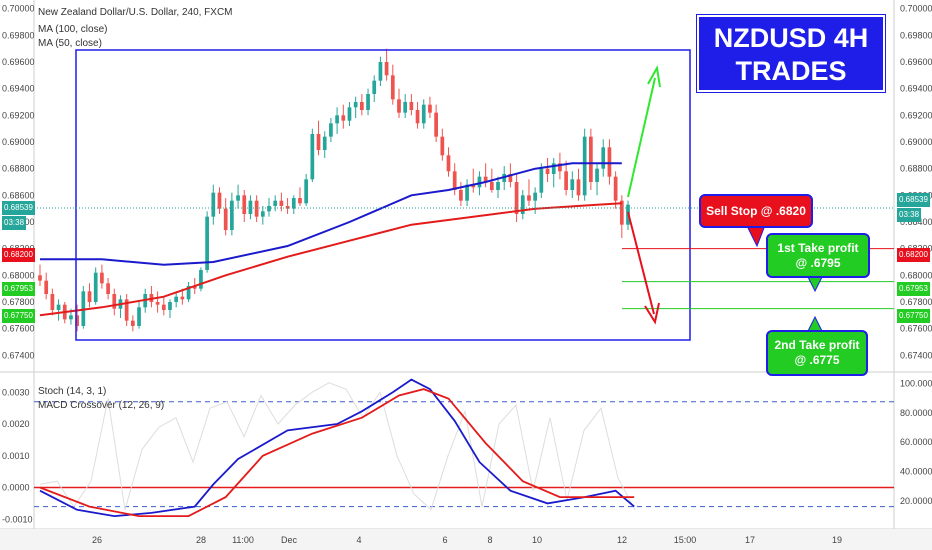 This screenshot has height=550, width=932. I want to click on y-tick-right: 0.69200, so click(916, 115).